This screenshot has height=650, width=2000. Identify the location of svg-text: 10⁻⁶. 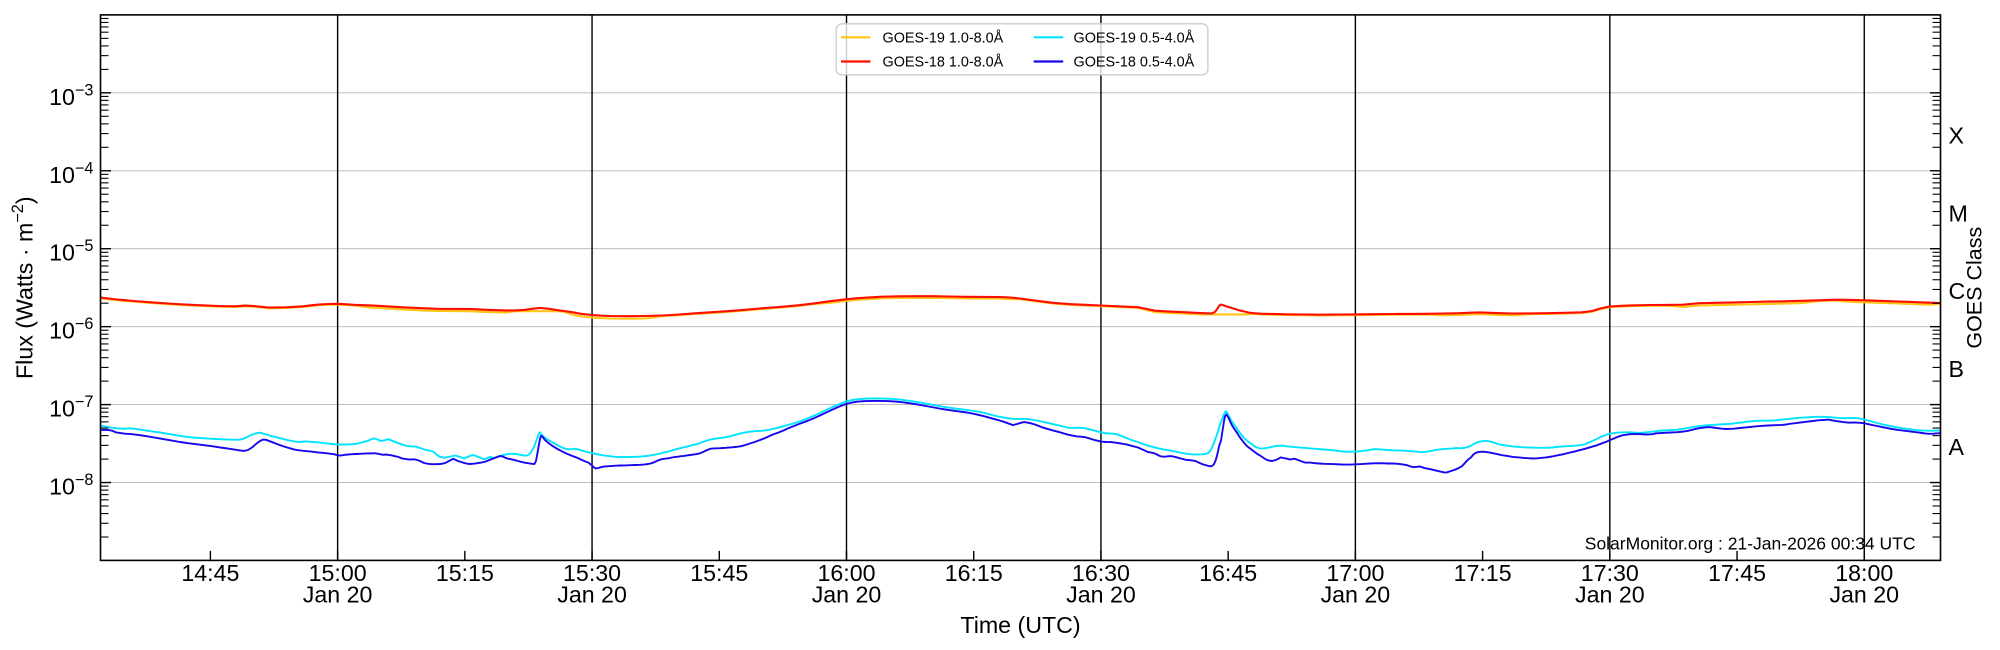
(71, 329).